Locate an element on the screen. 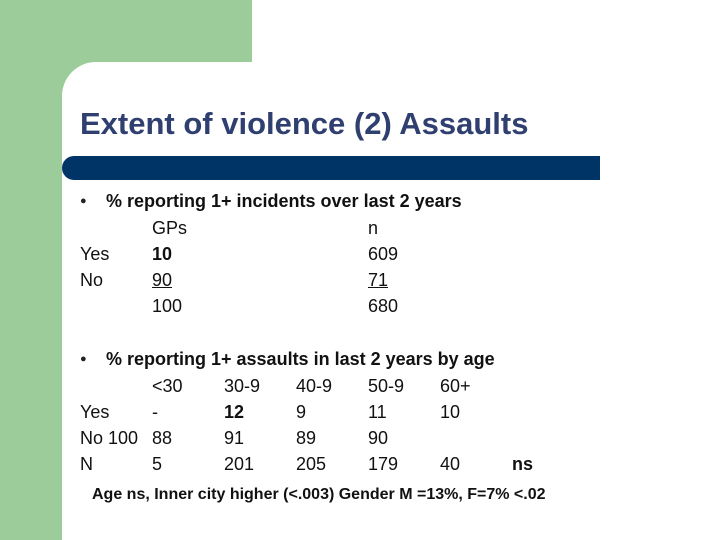 The height and width of the screenshot is (540, 720). section2-header: <30 is located at coordinates (167, 386).